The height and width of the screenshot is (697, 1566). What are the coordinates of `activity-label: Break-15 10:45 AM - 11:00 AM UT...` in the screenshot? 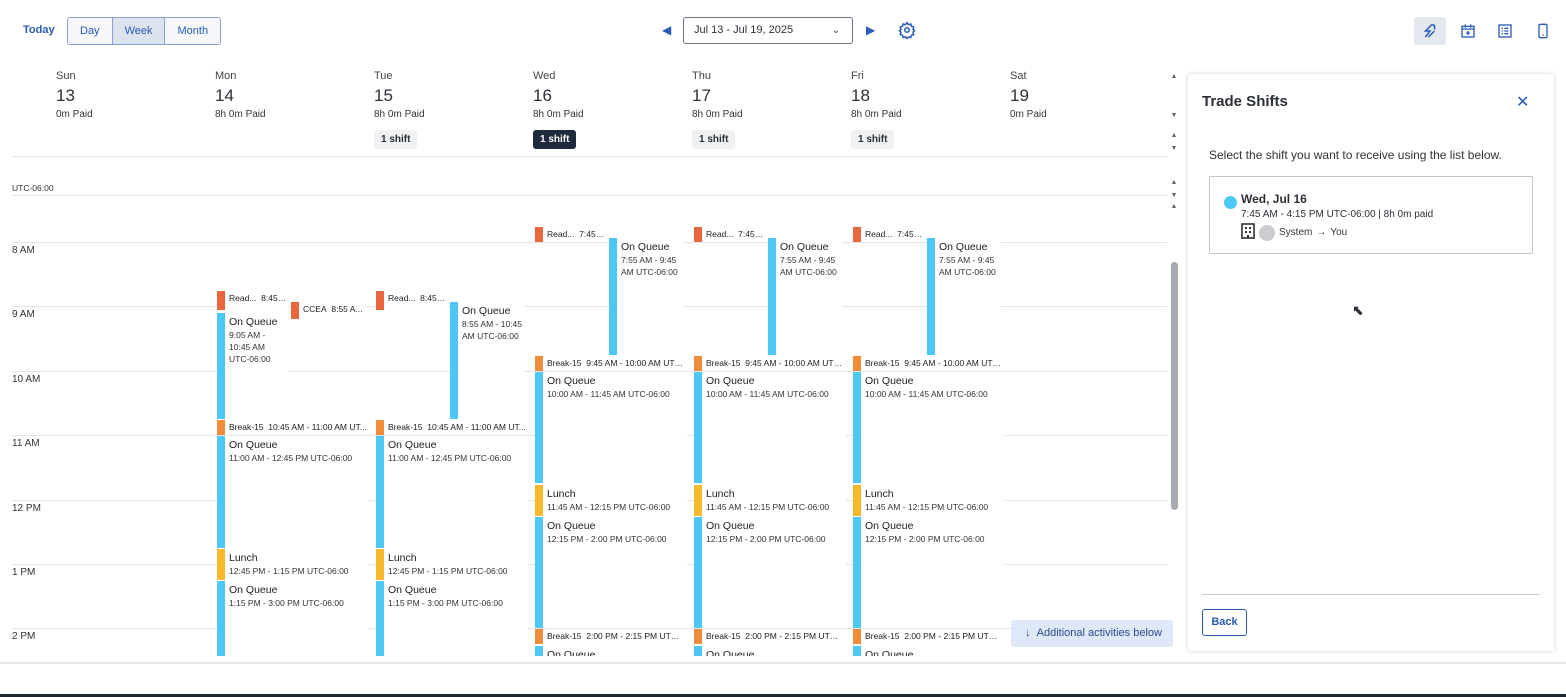 It's located at (457, 427).